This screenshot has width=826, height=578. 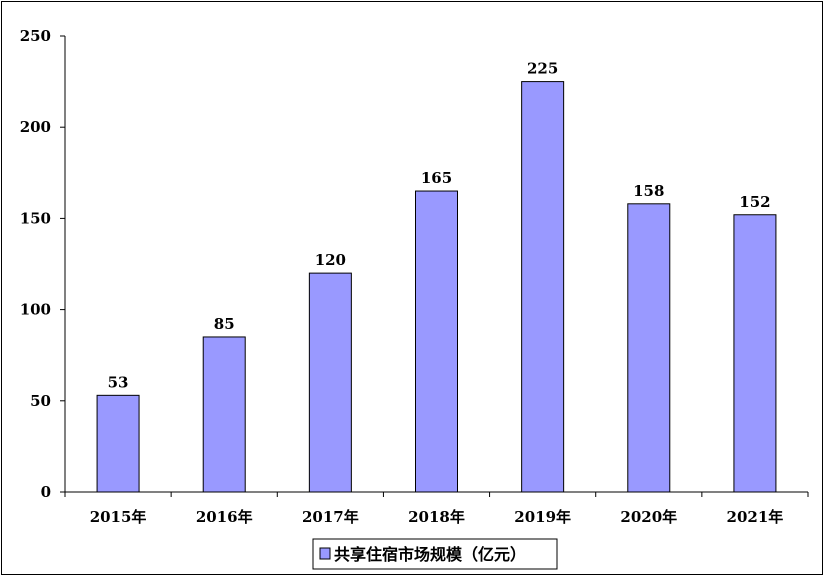 I want to click on legend-box, so click(x=435, y=554).